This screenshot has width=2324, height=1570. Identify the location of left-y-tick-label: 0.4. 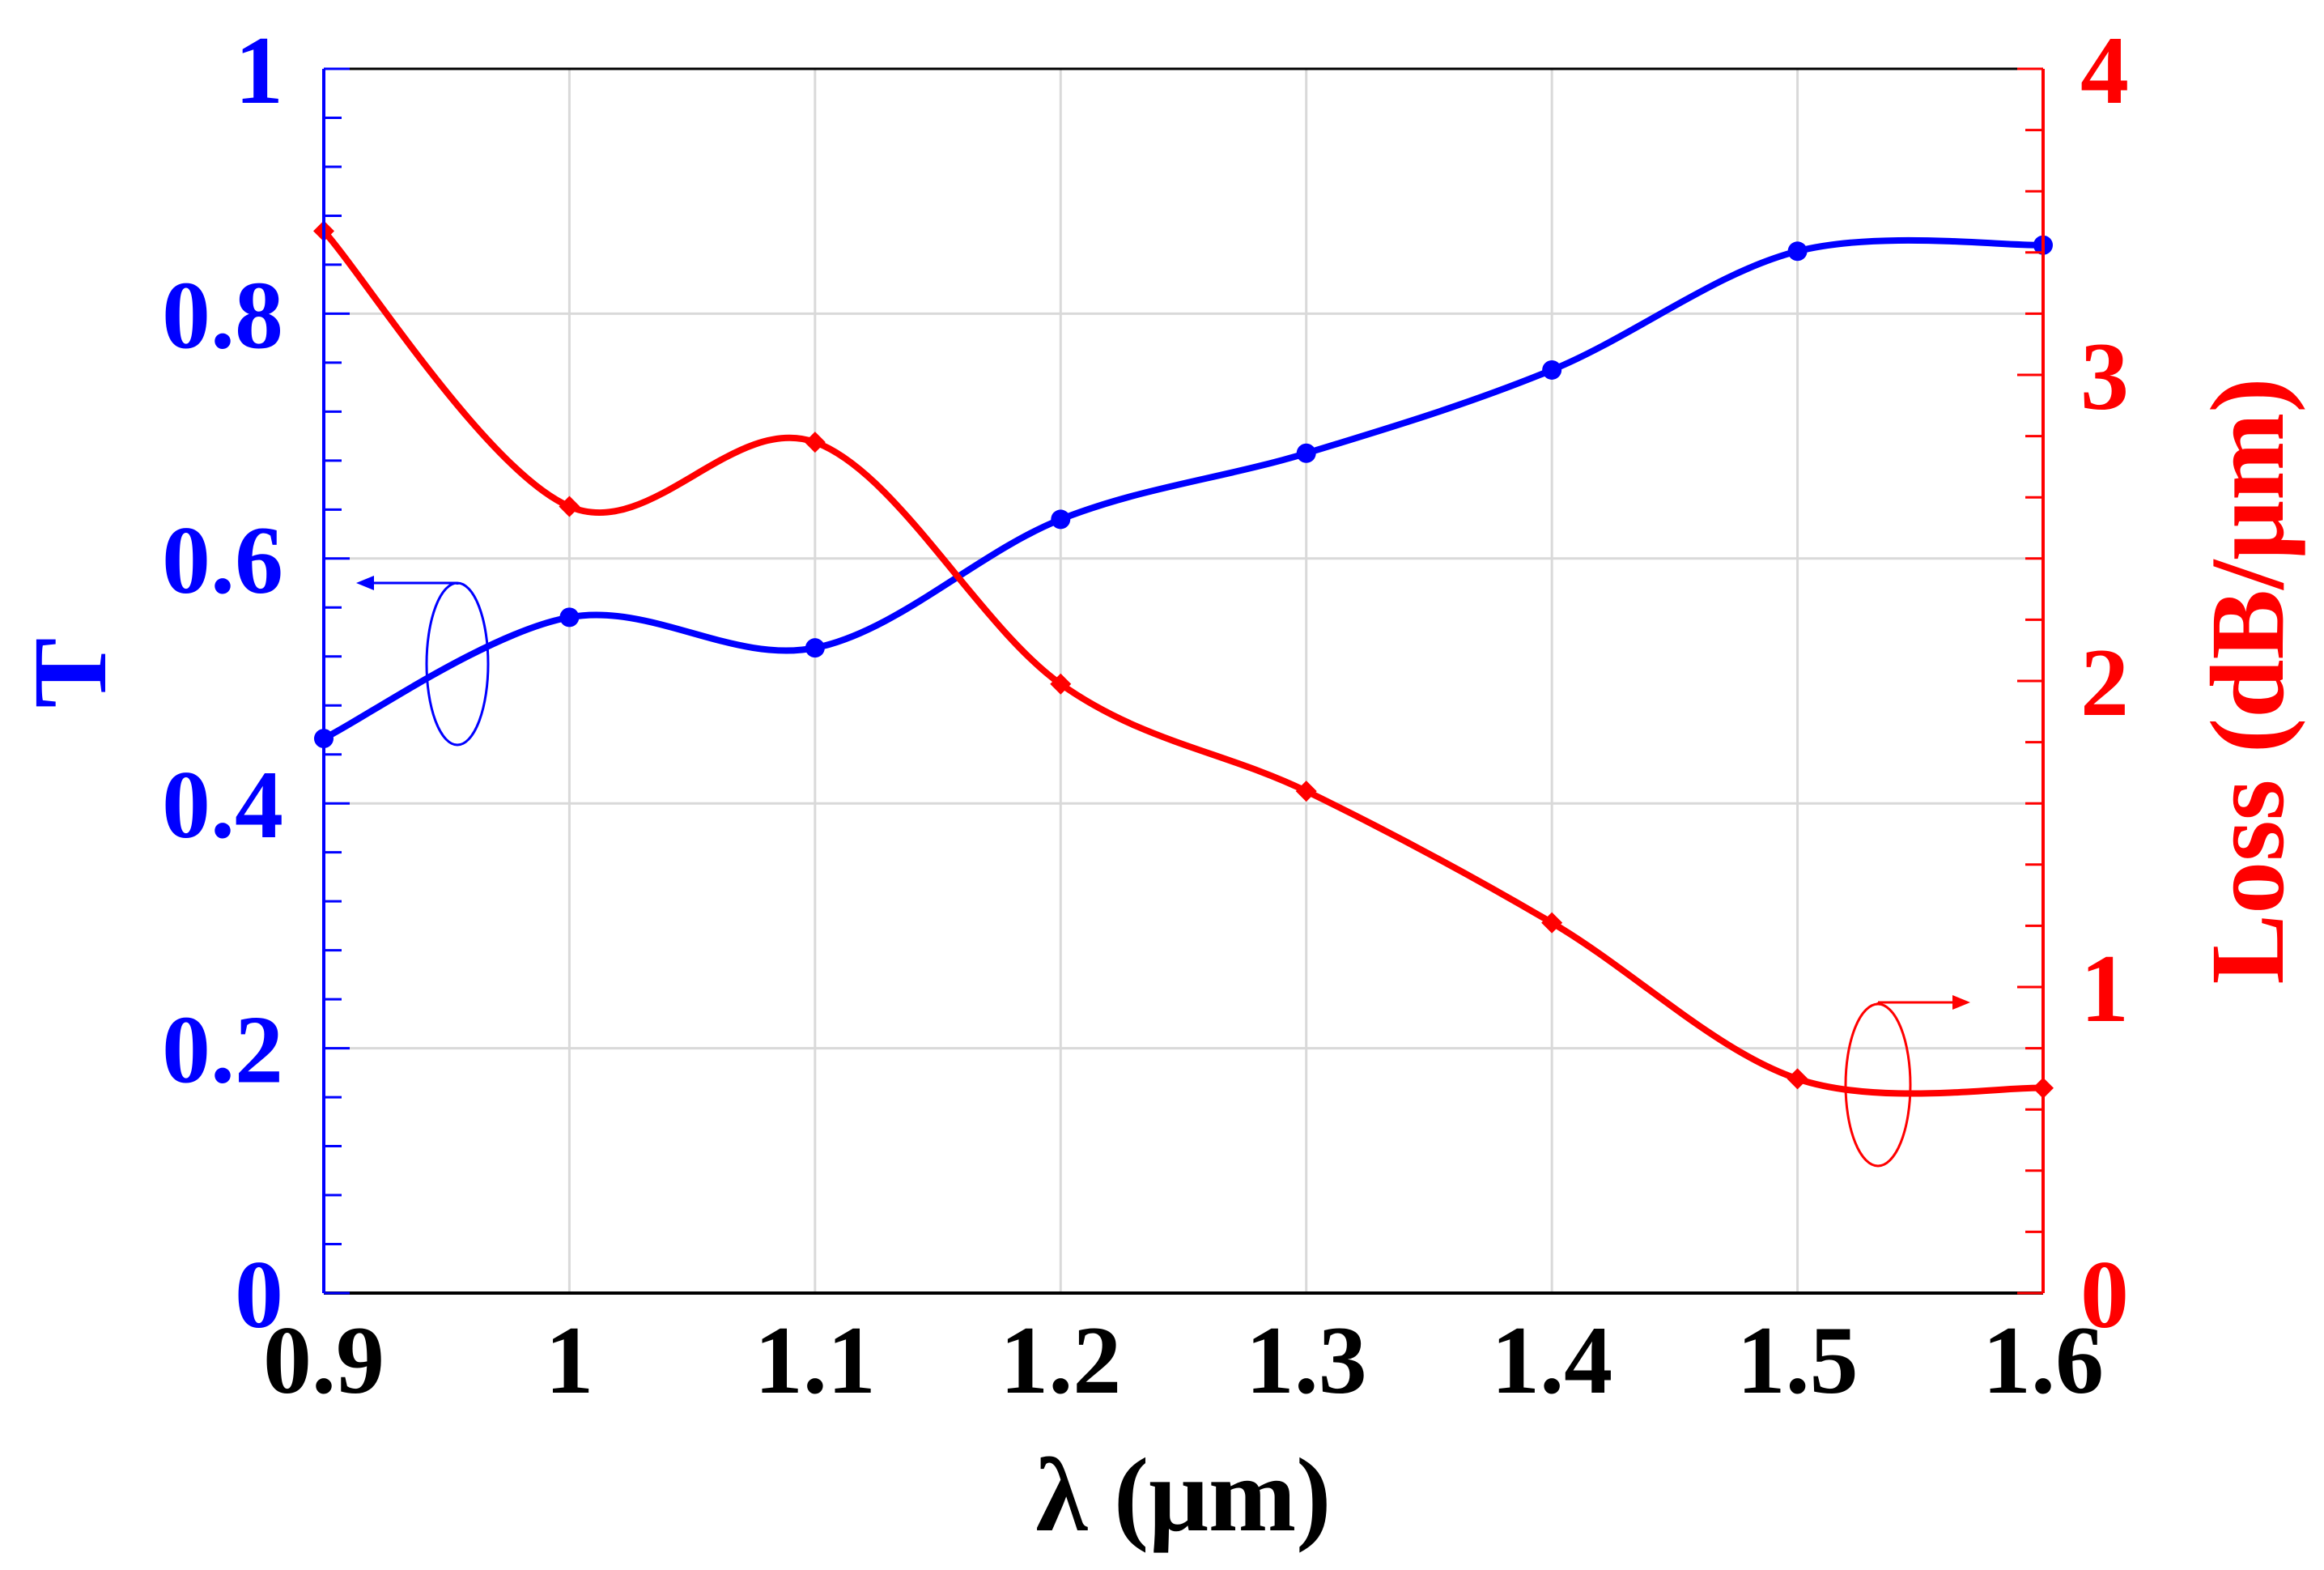
(222, 805).